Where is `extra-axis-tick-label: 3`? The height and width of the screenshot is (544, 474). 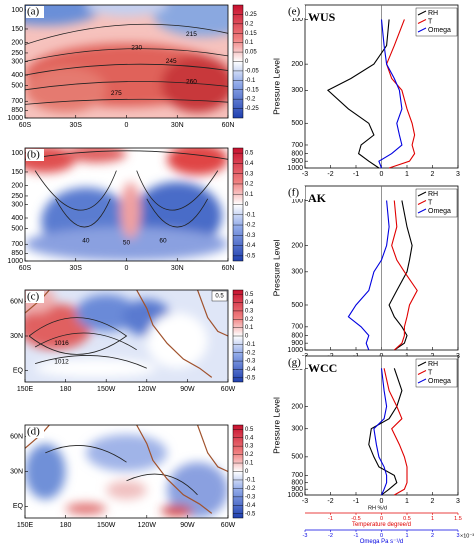
extra-axis-tick-label: 3 is located at coordinates (457, 536).